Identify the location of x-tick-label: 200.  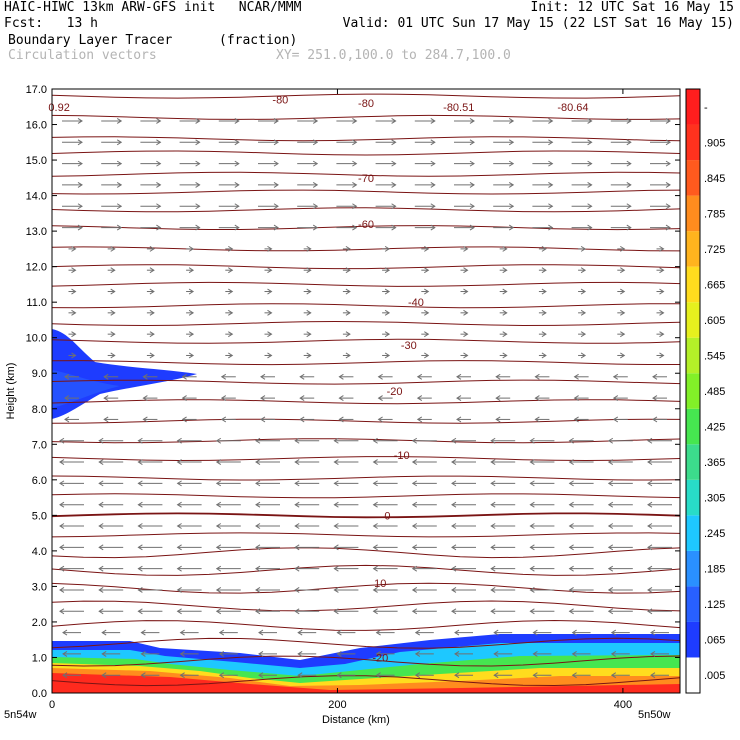
(337, 705).